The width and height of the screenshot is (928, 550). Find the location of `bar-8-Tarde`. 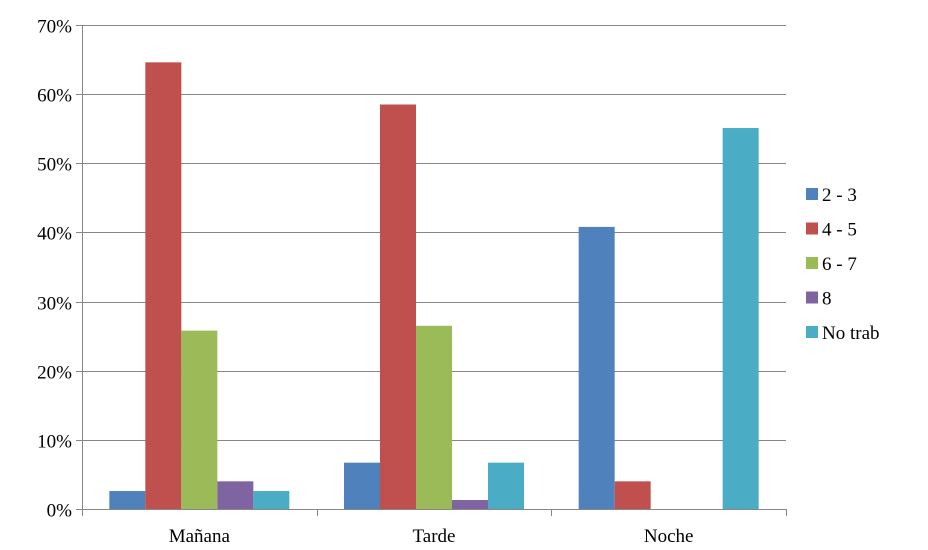

bar-8-Tarde is located at coordinates (470, 504).